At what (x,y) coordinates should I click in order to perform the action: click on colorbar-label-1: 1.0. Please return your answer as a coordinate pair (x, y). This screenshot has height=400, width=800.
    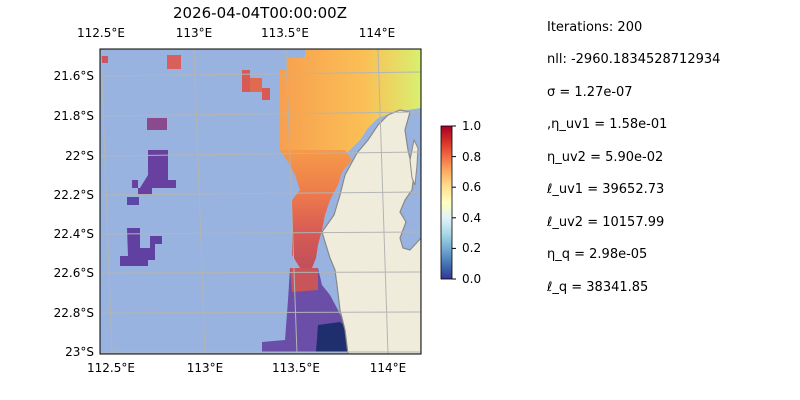
    Looking at the image, I should click on (472, 126).